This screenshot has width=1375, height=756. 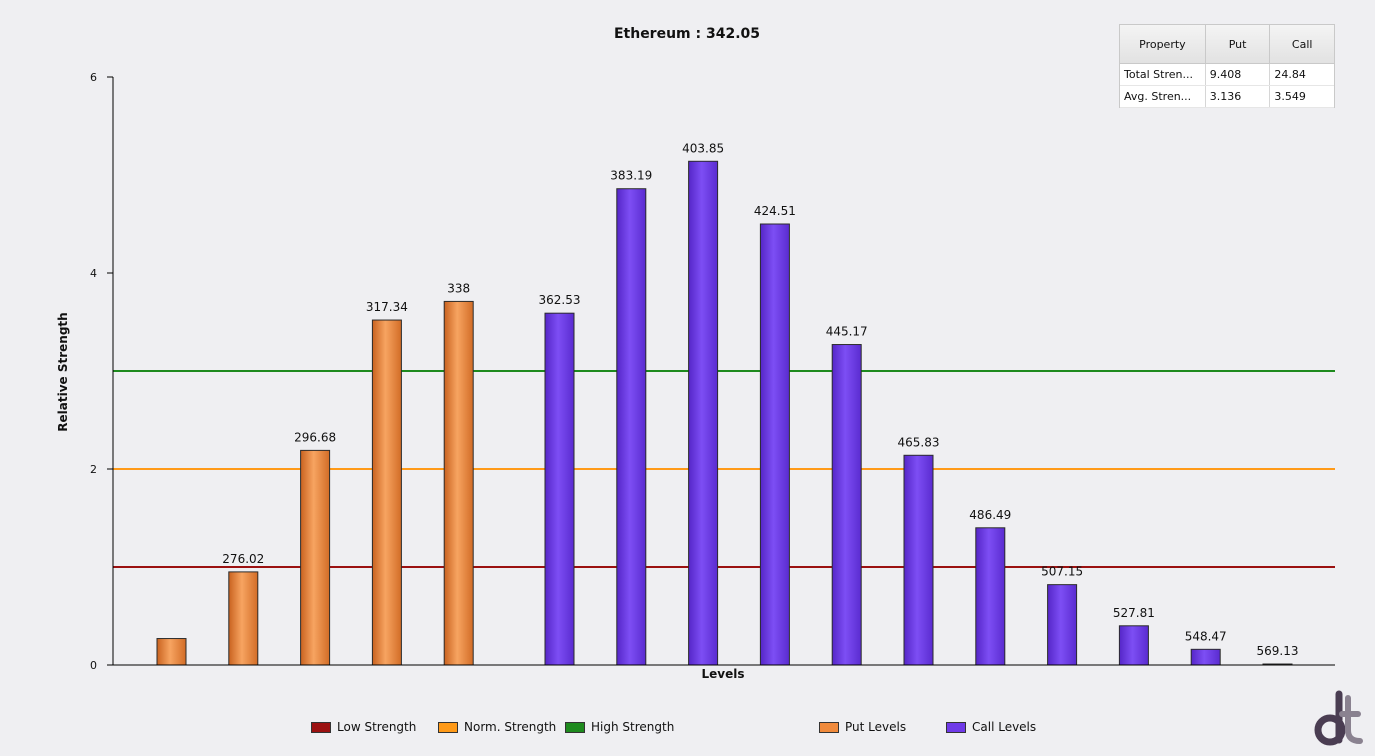 What do you see at coordinates (990, 515) in the screenshot?
I see `bar-label: 486.49` at bounding box center [990, 515].